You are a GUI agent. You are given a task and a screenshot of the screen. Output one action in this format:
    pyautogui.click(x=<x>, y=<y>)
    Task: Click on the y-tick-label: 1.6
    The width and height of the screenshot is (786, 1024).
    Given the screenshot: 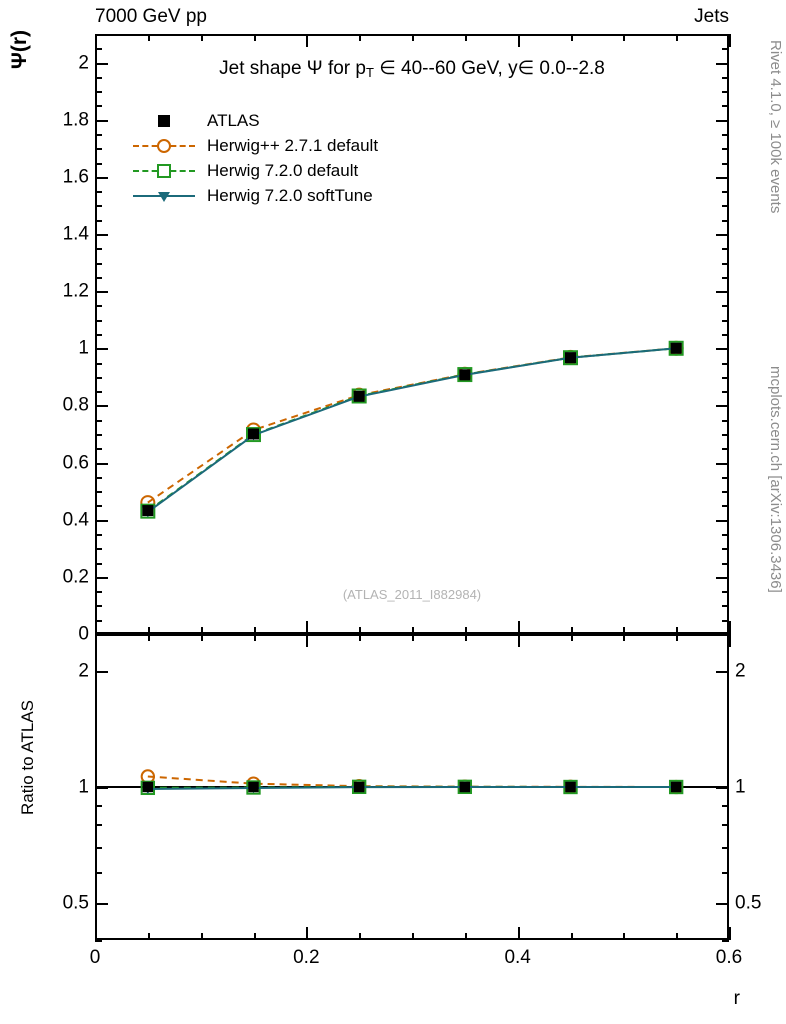 What is the action you would take?
    pyautogui.click(x=75, y=177)
    